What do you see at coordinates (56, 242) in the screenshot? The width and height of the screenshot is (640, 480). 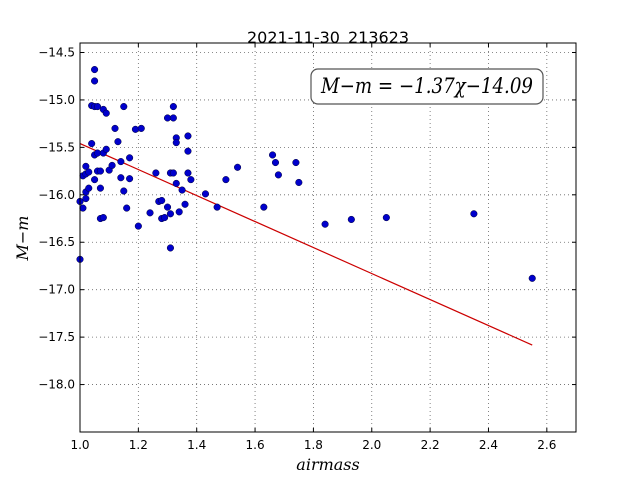 I see `y-tick-label: −16.5` at bounding box center [56, 242].